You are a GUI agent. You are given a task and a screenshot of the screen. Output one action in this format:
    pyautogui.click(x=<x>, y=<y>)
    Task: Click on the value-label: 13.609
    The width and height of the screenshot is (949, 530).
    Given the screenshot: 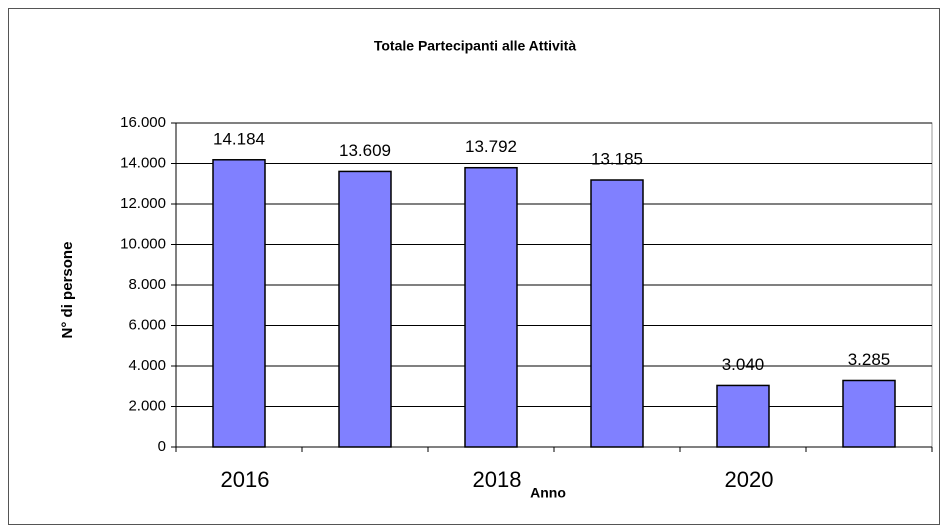 What is the action you would take?
    pyautogui.click(x=365, y=150)
    